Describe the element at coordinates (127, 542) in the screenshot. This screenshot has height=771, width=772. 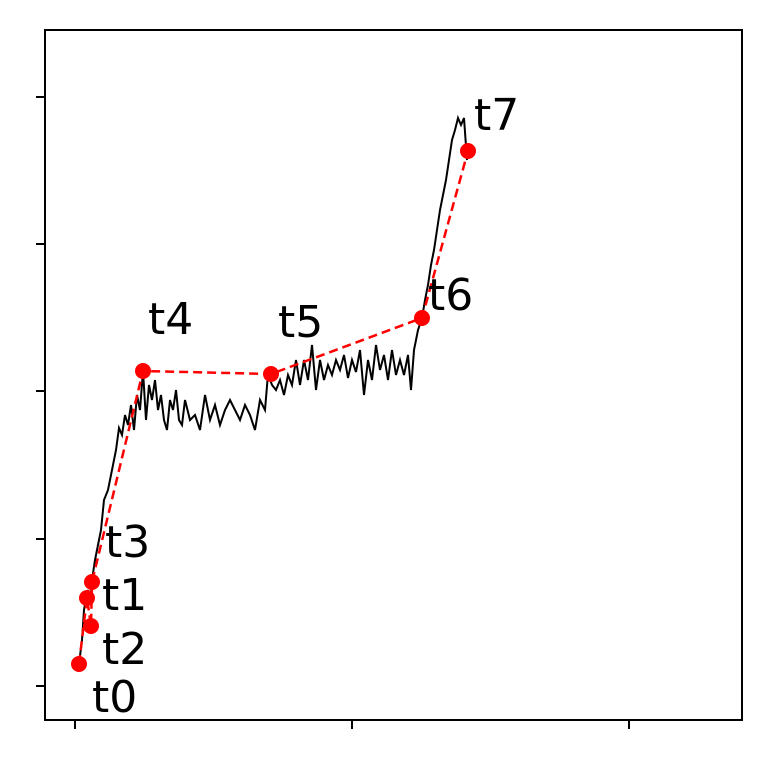
I see `point-label: t3` at that location.